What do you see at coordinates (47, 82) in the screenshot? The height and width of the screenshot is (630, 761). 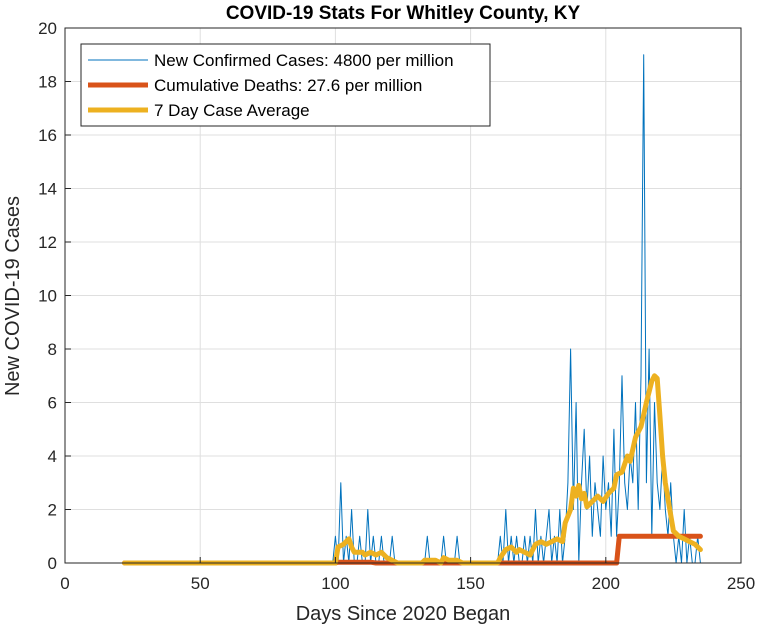 I see `y-tick-label: 18` at bounding box center [47, 82].